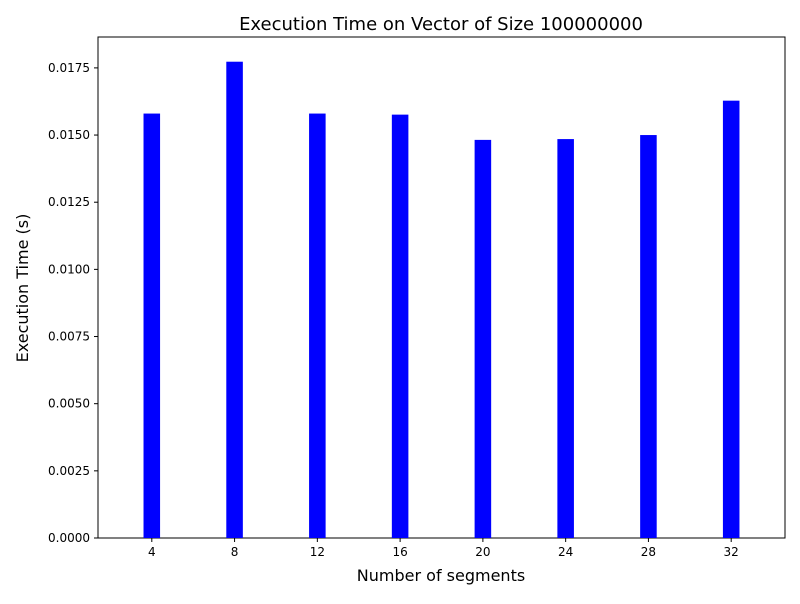 The image size is (800, 604). What do you see at coordinates (235, 552) in the screenshot?
I see `x-tick-label-8: 8` at bounding box center [235, 552].